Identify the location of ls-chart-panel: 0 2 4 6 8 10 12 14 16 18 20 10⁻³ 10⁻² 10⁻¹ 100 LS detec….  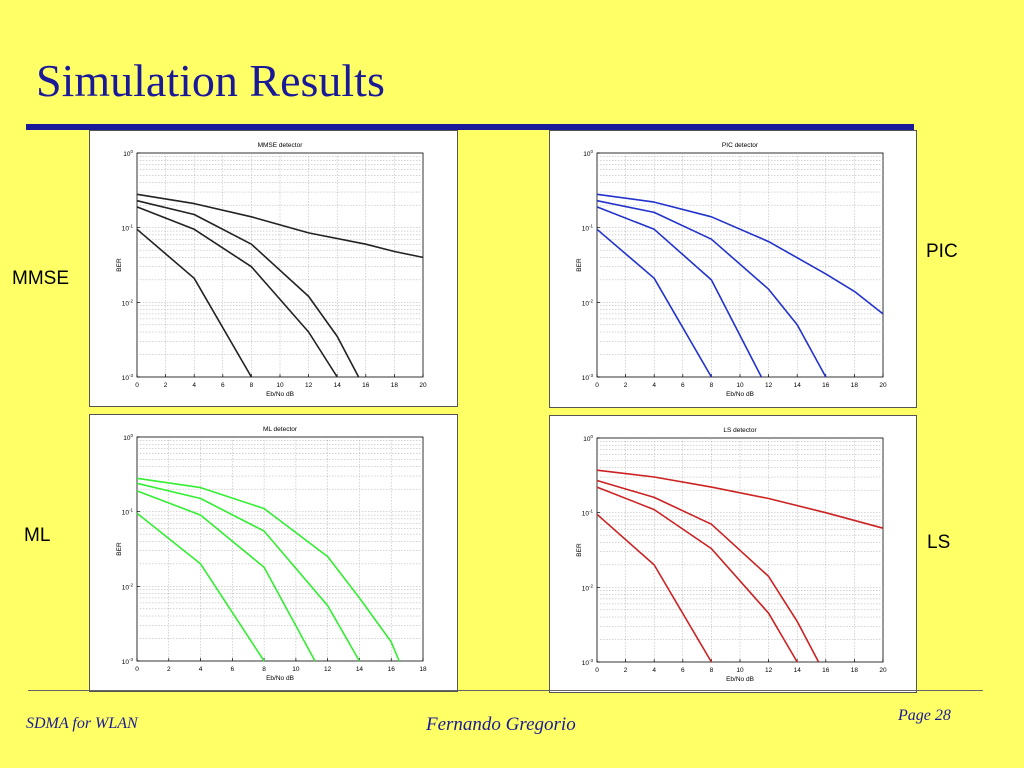
(733, 554).